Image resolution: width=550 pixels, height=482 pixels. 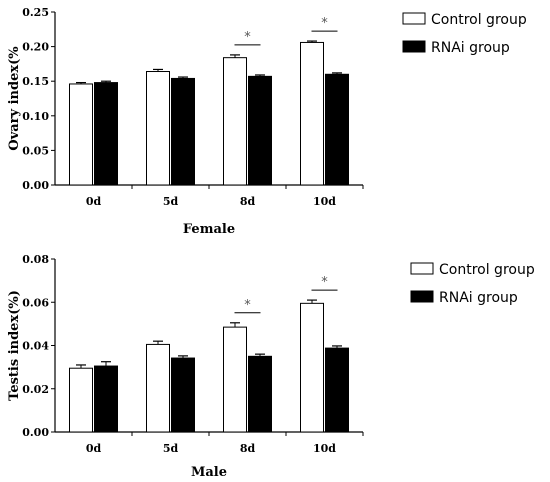 What do you see at coordinates (35, 12) in the screenshot?
I see `female-y-tick-label: 0.25` at bounding box center [35, 12].